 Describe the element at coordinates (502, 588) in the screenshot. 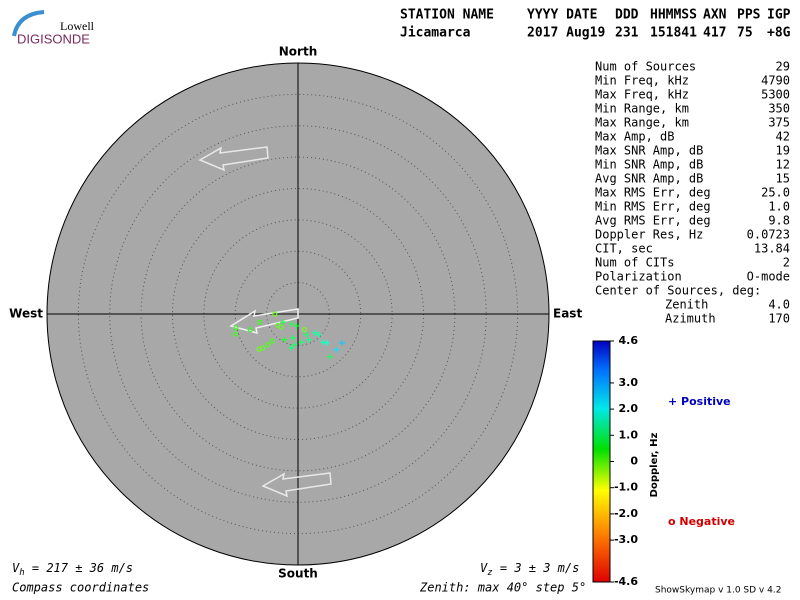

I see `zenith-note: Zenith: max 40° step 5°` at that location.